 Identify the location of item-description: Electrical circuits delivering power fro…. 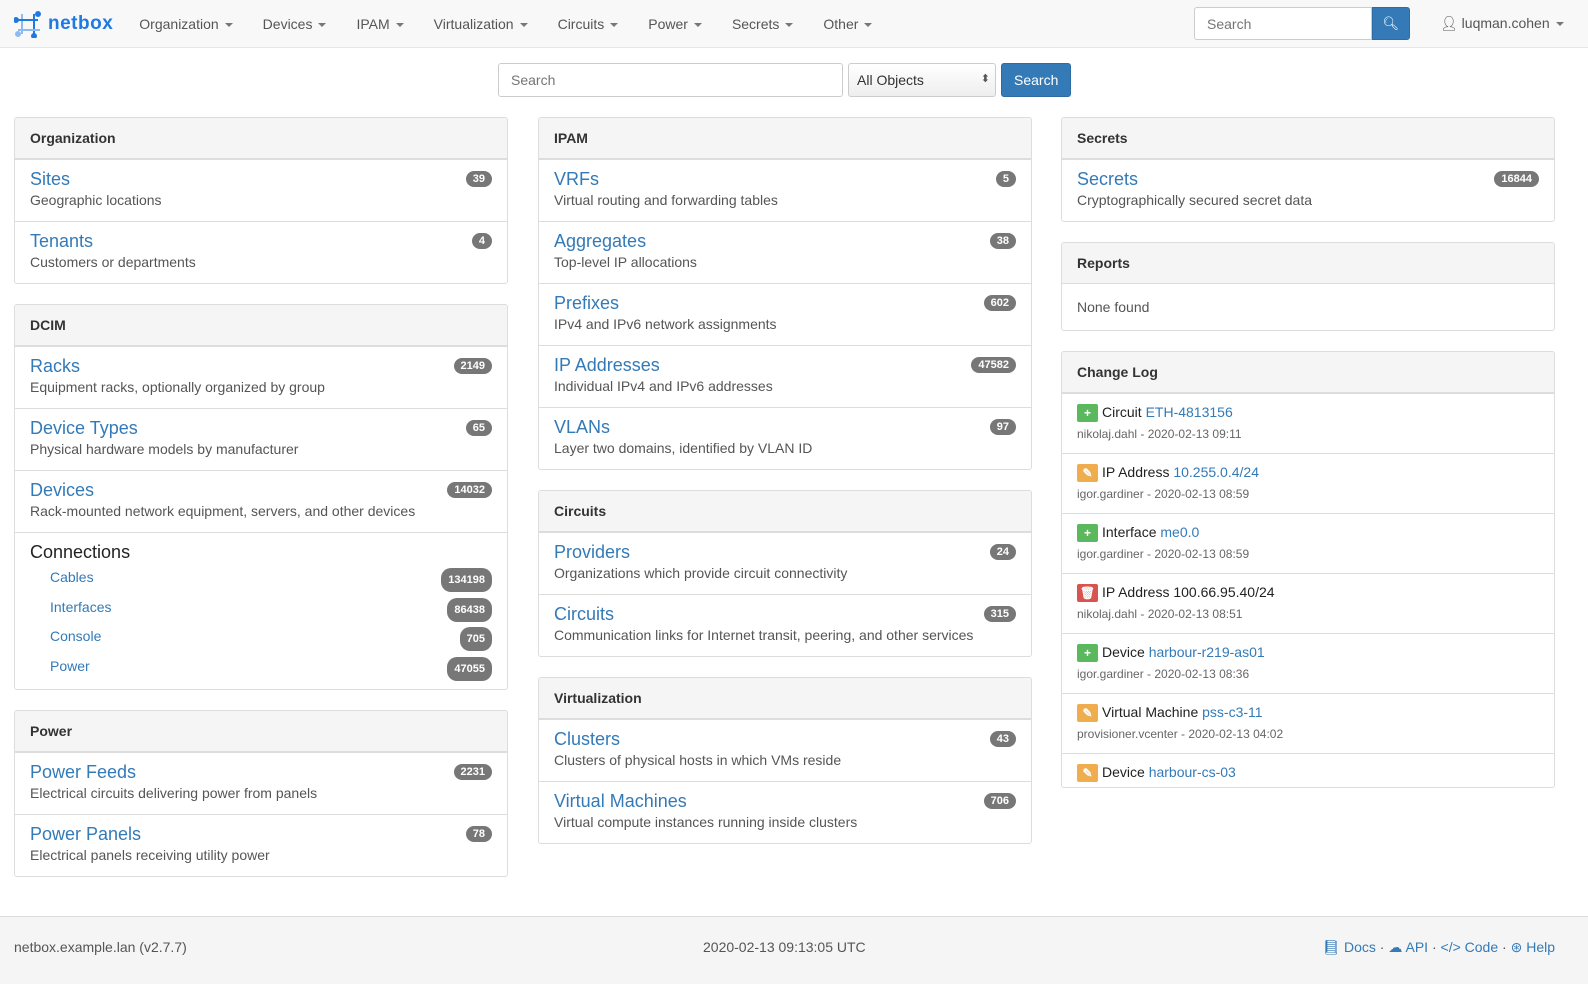
(174, 793).